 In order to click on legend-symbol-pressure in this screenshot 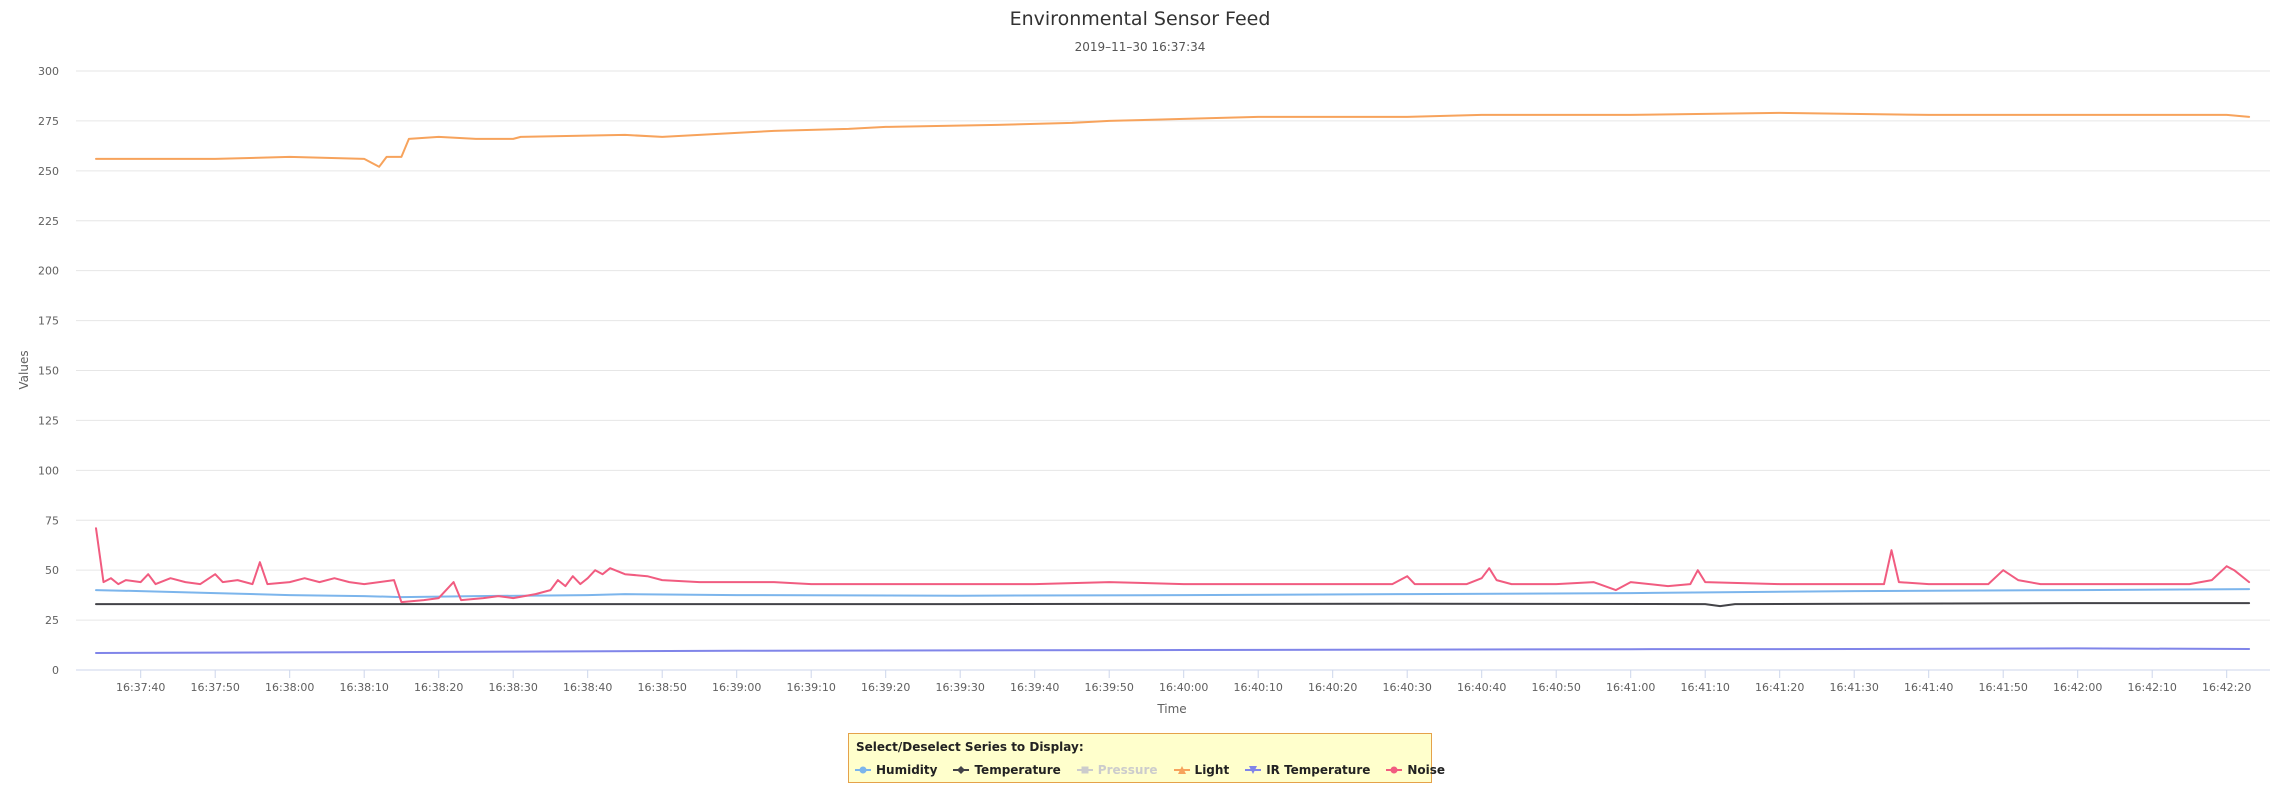, I will do `click(1084, 770)`.